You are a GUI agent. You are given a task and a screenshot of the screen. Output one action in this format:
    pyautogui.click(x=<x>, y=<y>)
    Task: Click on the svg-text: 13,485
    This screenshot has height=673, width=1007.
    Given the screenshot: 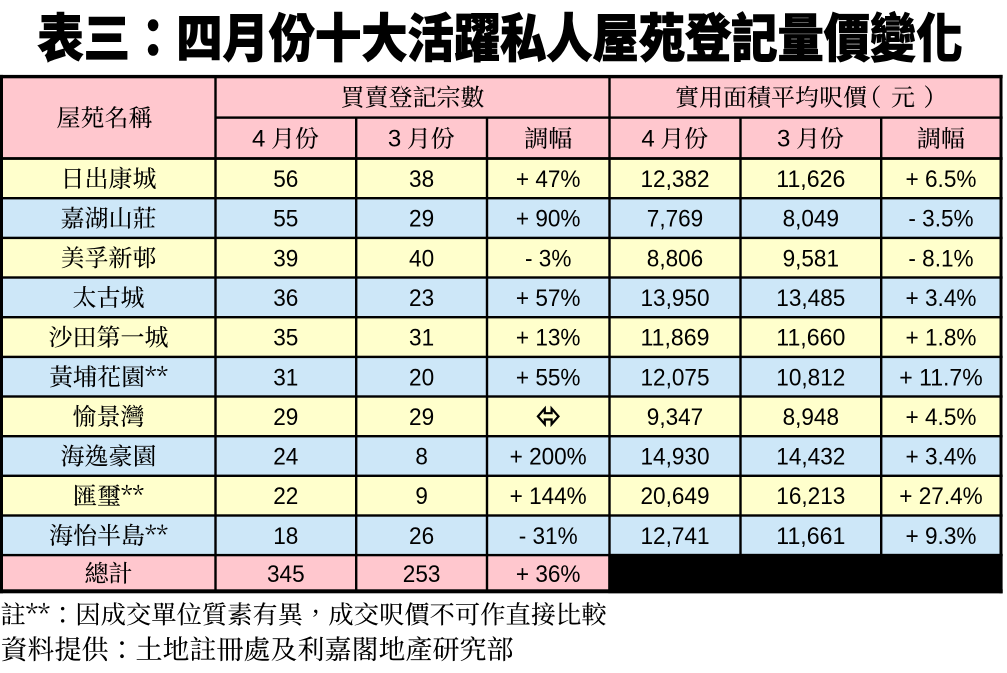 What is the action you would take?
    pyautogui.click(x=810, y=298)
    